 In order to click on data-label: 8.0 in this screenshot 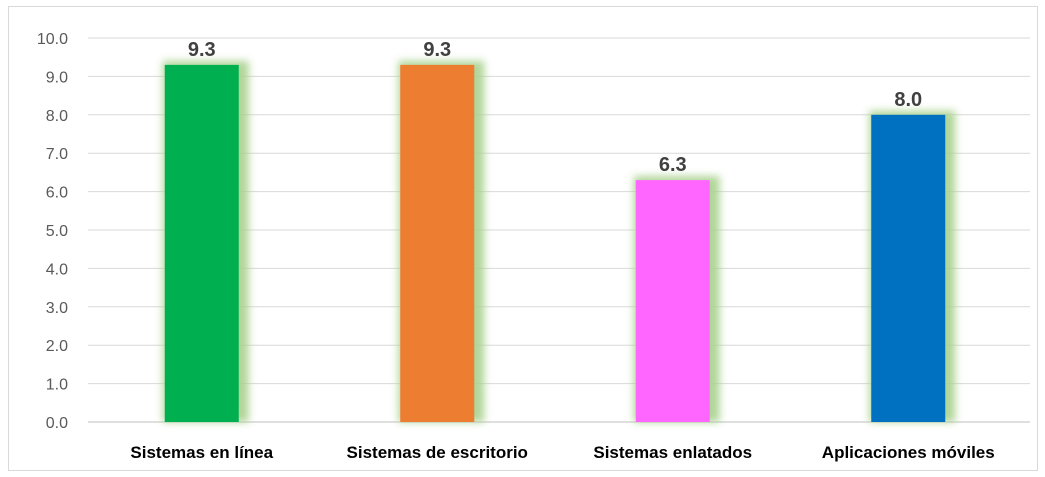, I will do `click(908, 100)`.